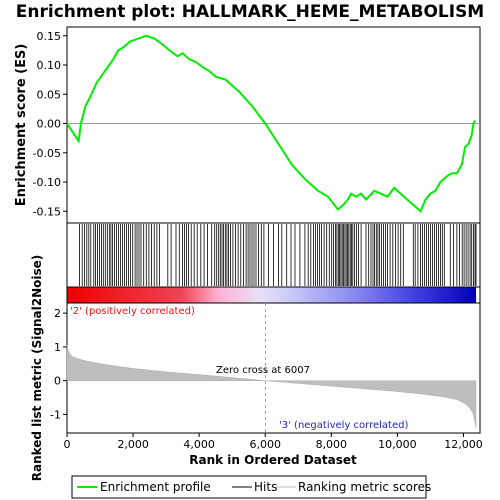  What do you see at coordinates (463, 444) in the screenshot?
I see `x-tick-label: 12,000` at bounding box center [463, 444].